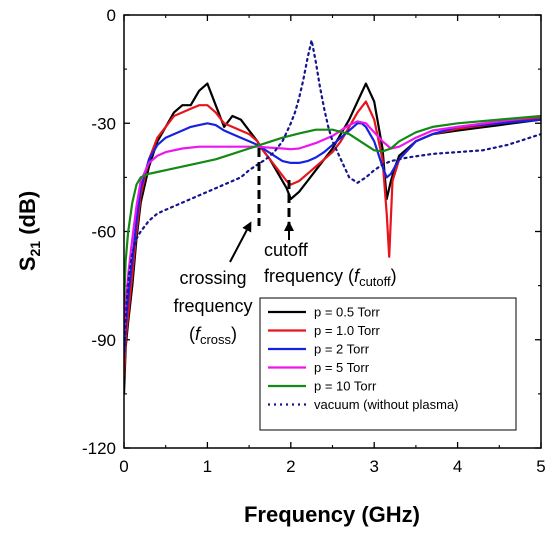  Describe the element at coordinates (207, 466) in the screenshot. I see `x-tick-label: 1` at that location.